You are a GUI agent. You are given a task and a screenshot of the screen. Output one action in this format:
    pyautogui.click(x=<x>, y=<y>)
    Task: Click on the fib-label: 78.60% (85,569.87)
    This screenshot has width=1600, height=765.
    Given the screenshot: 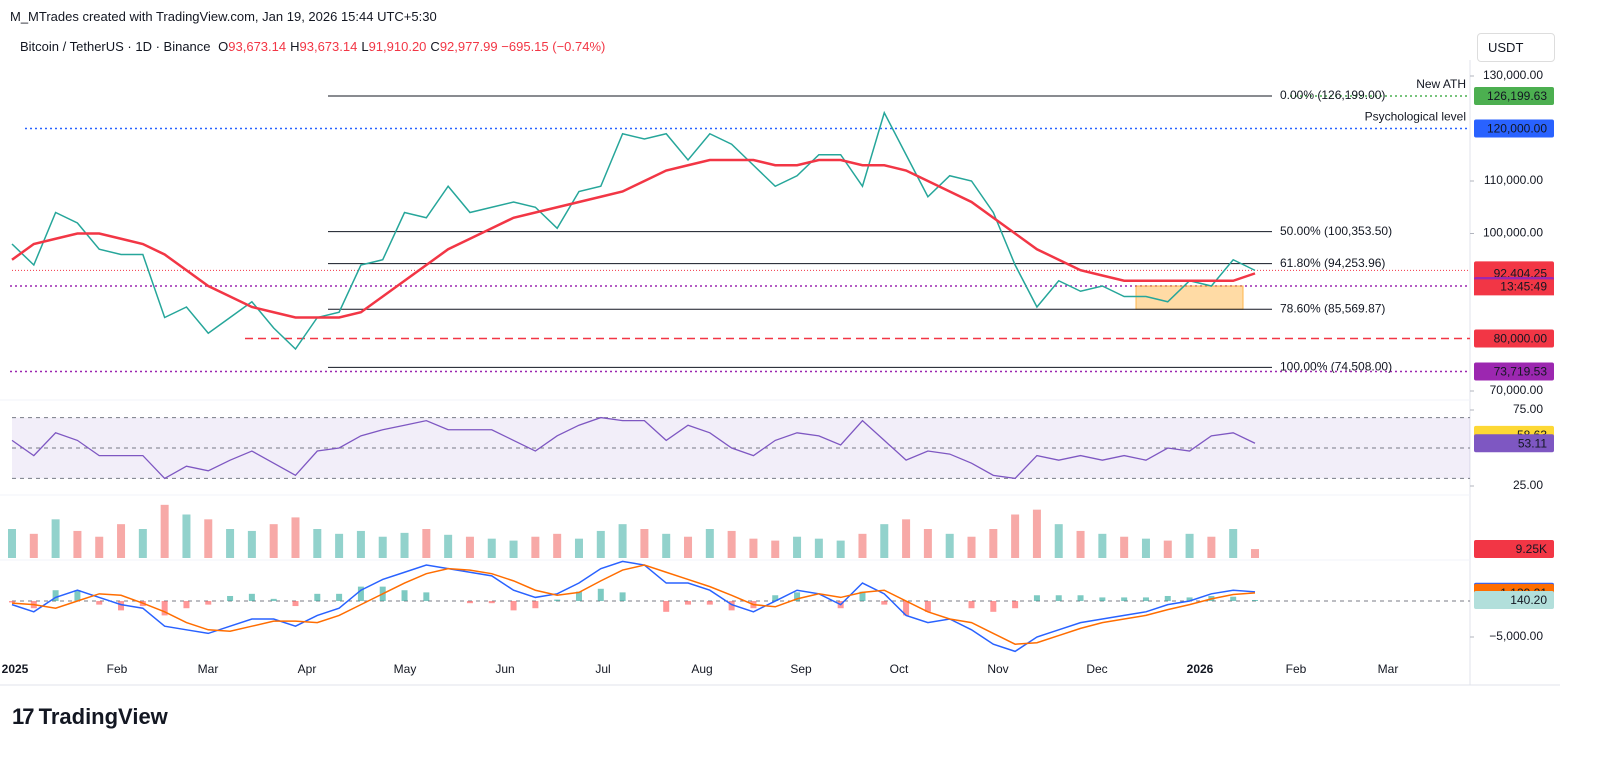 What is the action you would take?
    pyautogui.click(x=1332, y=308)
    